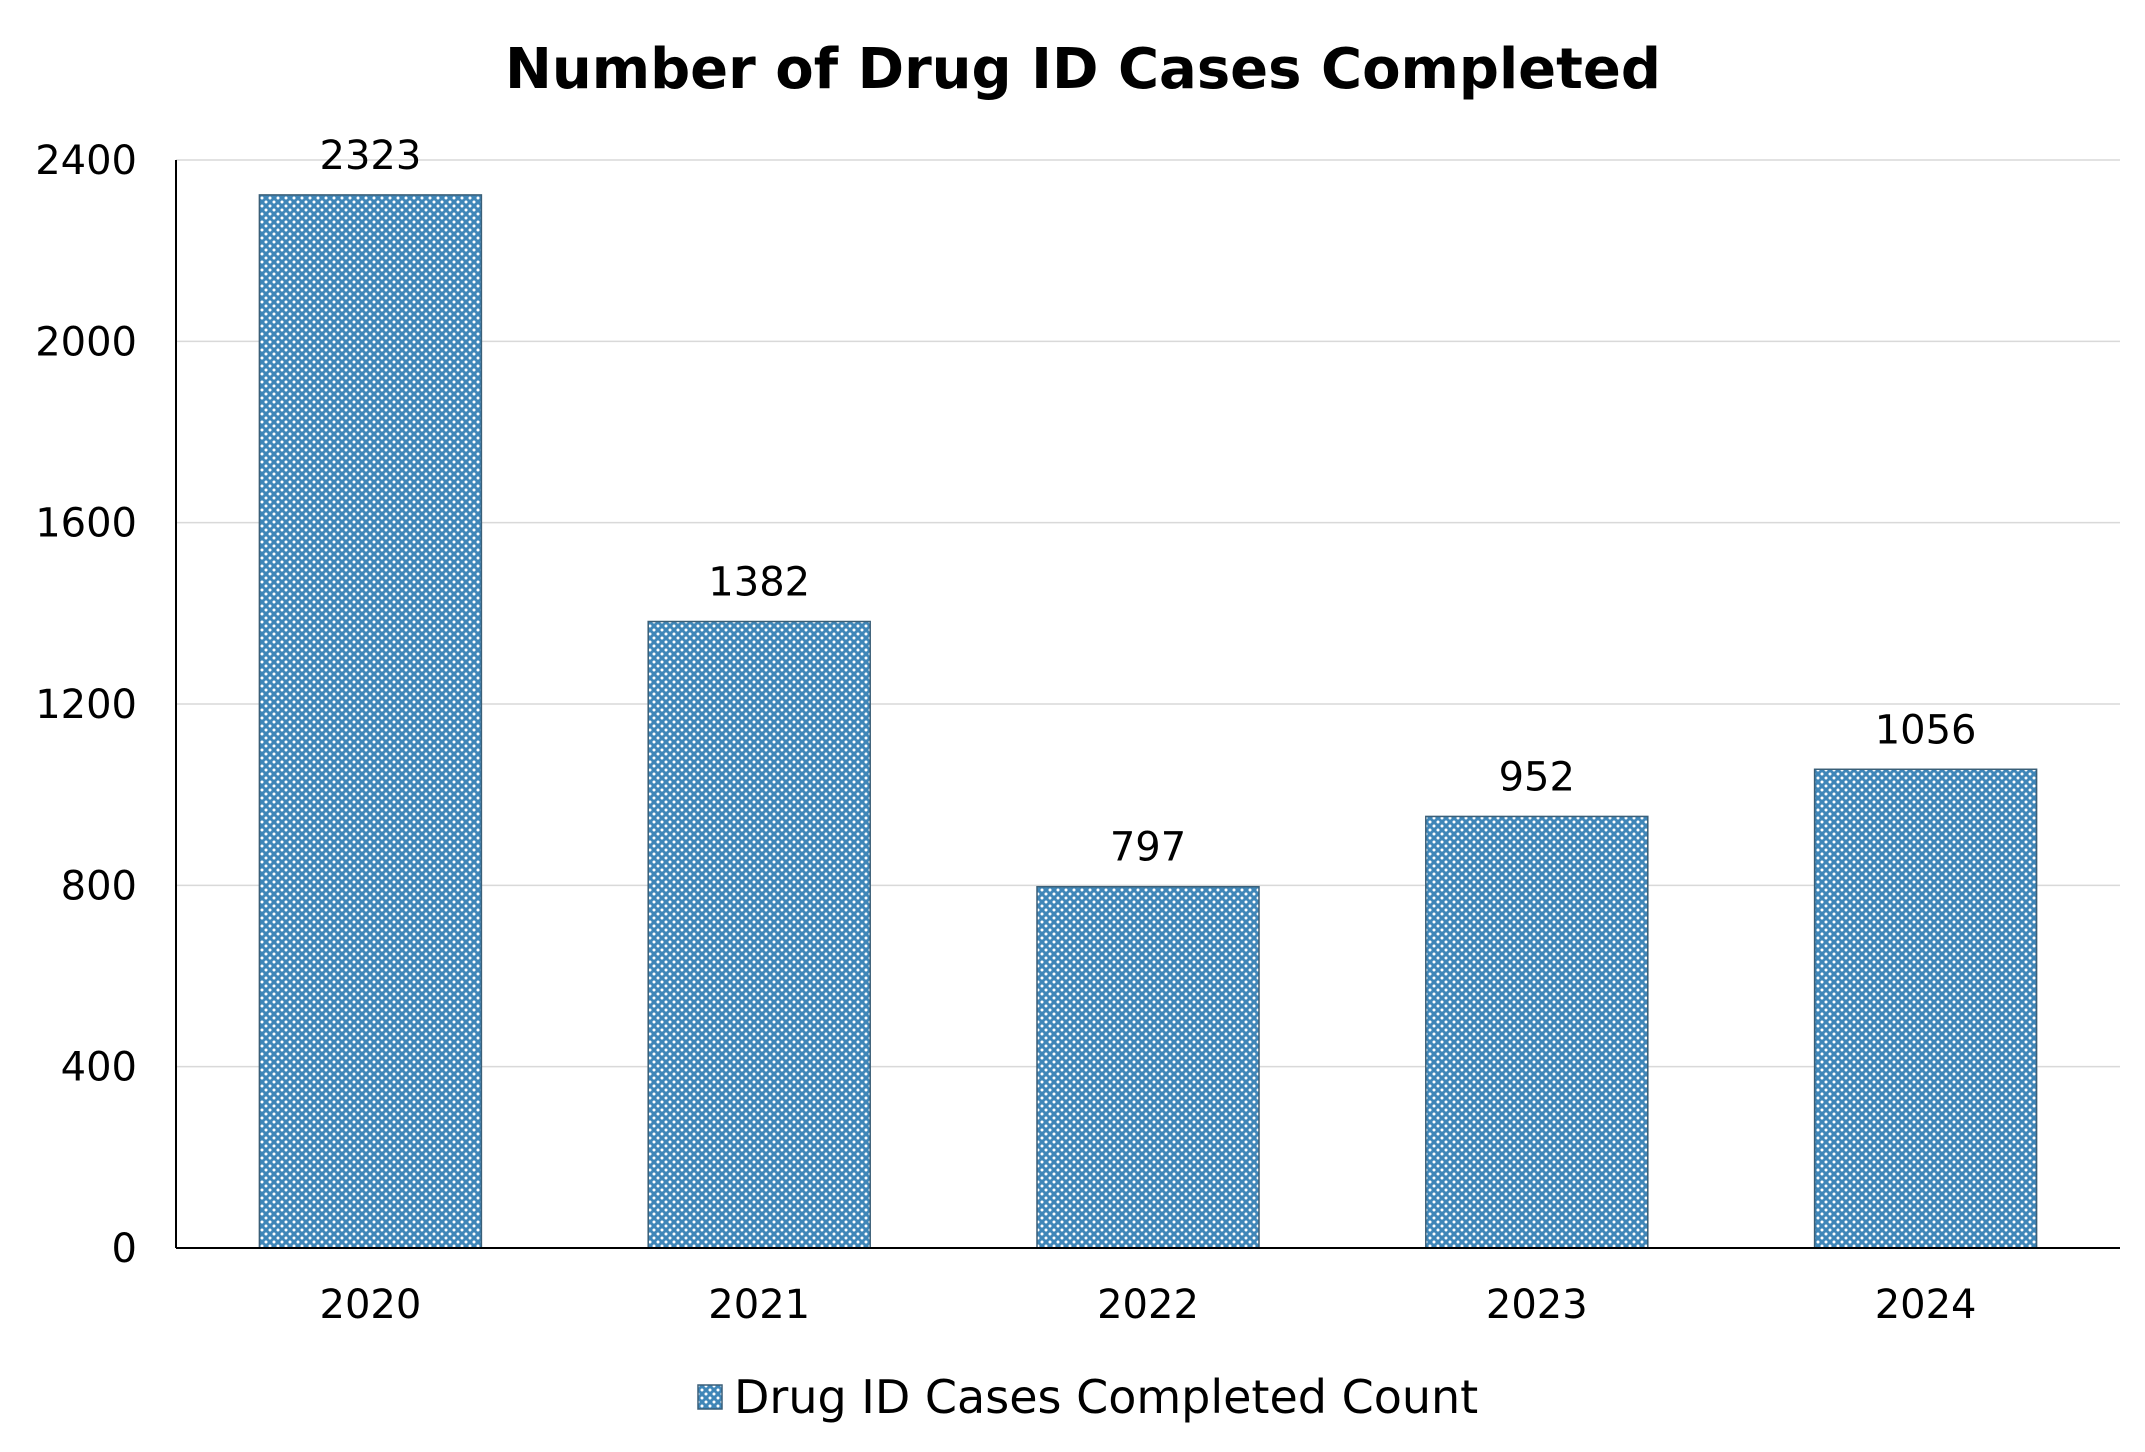  Describe the element at coordinates (86, 524) in the screenshot. I see `y-tick-label: 1600` at that location.